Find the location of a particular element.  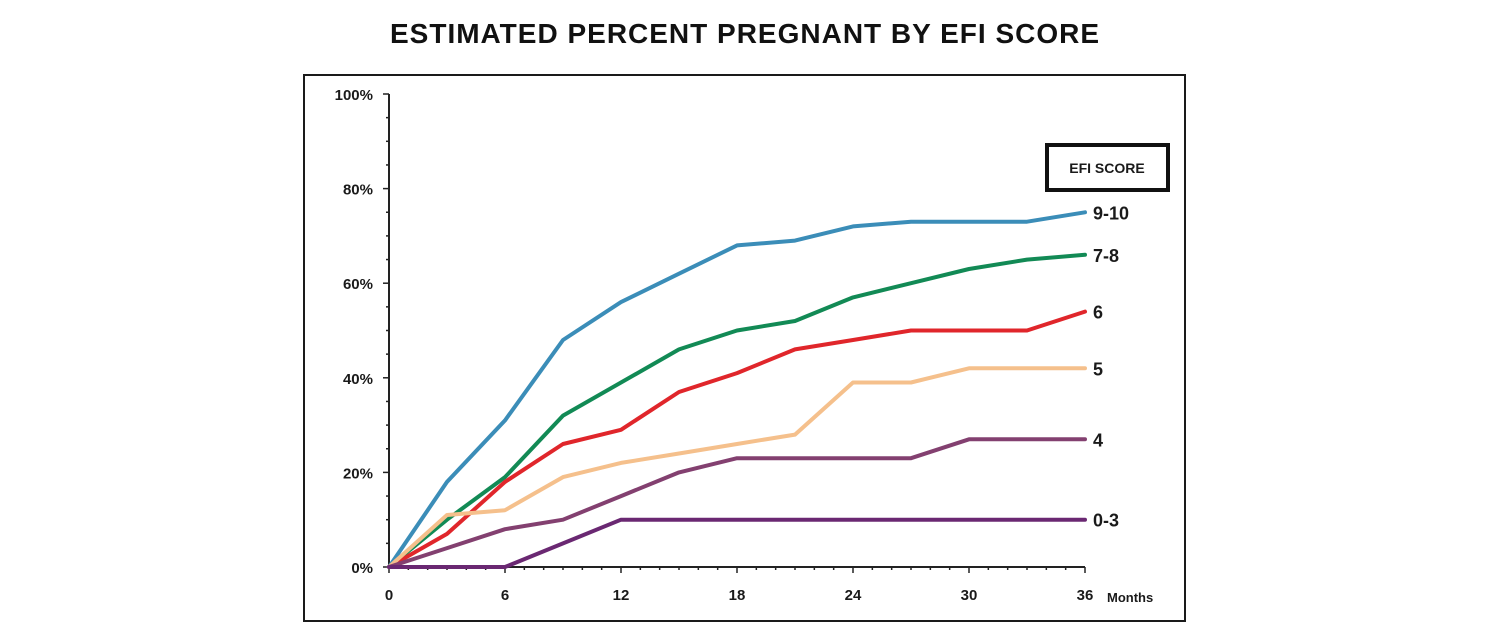

y-tick-label: 0% is located at coordinates (362, 568).